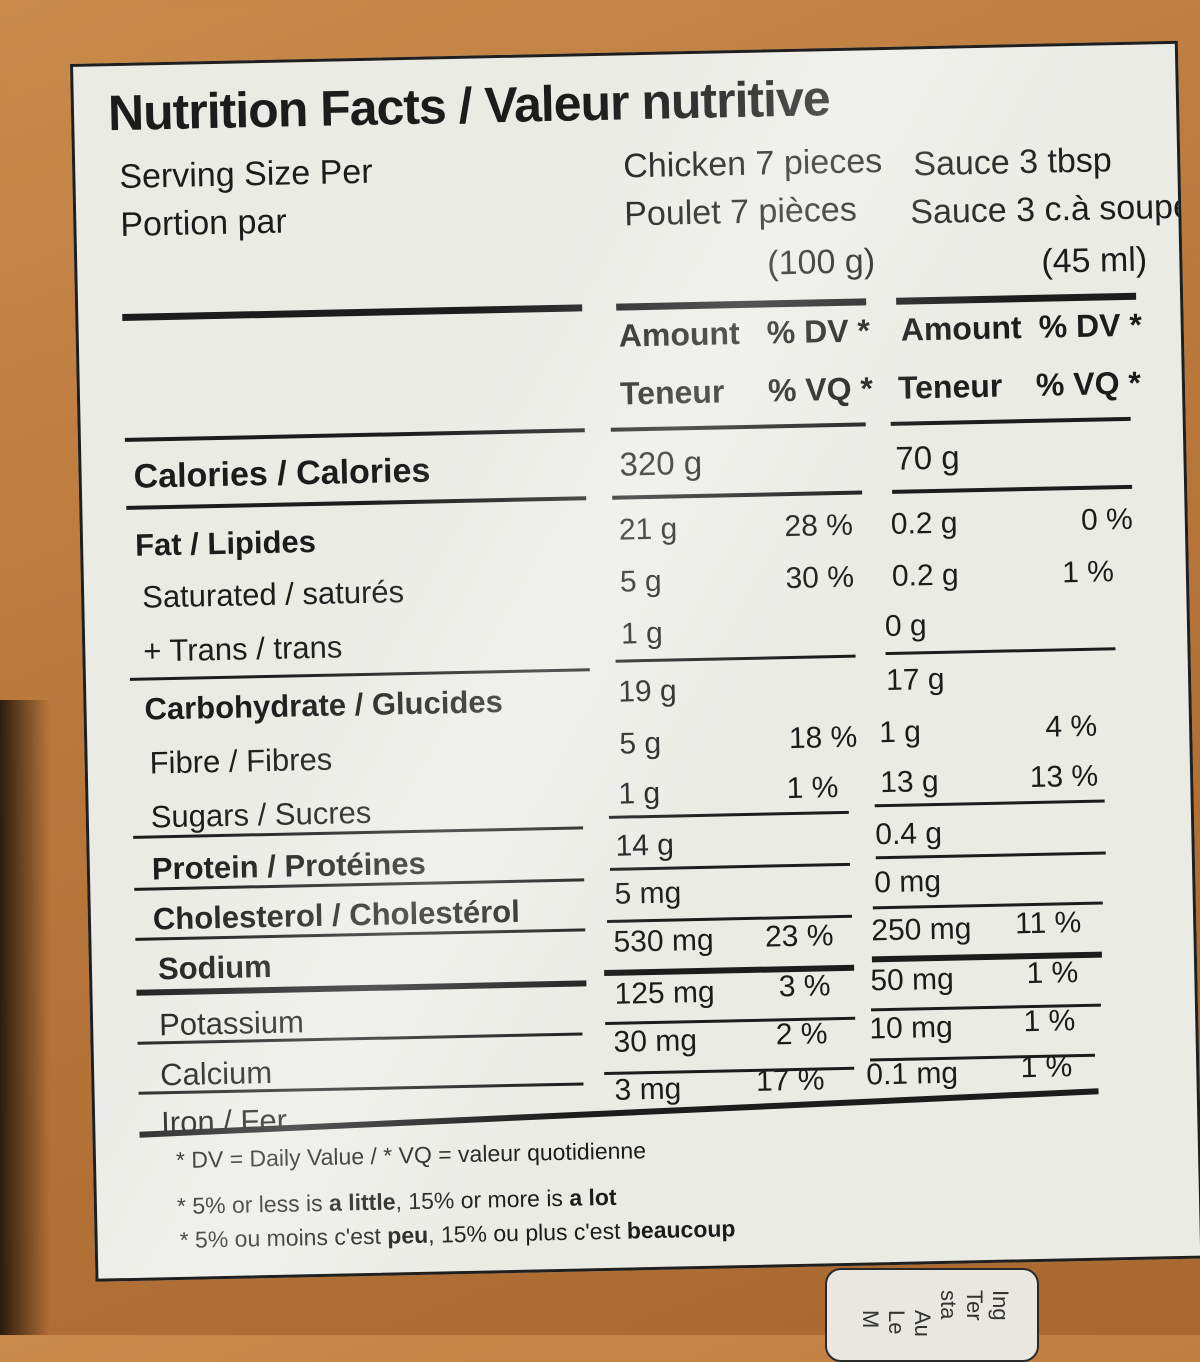 This screenshot has width=1200, height=1362. Describe the element at coordinates (752, 164) in the screenshot. I see `serving-chicken-en: Chicken 7 pieces` at that location.